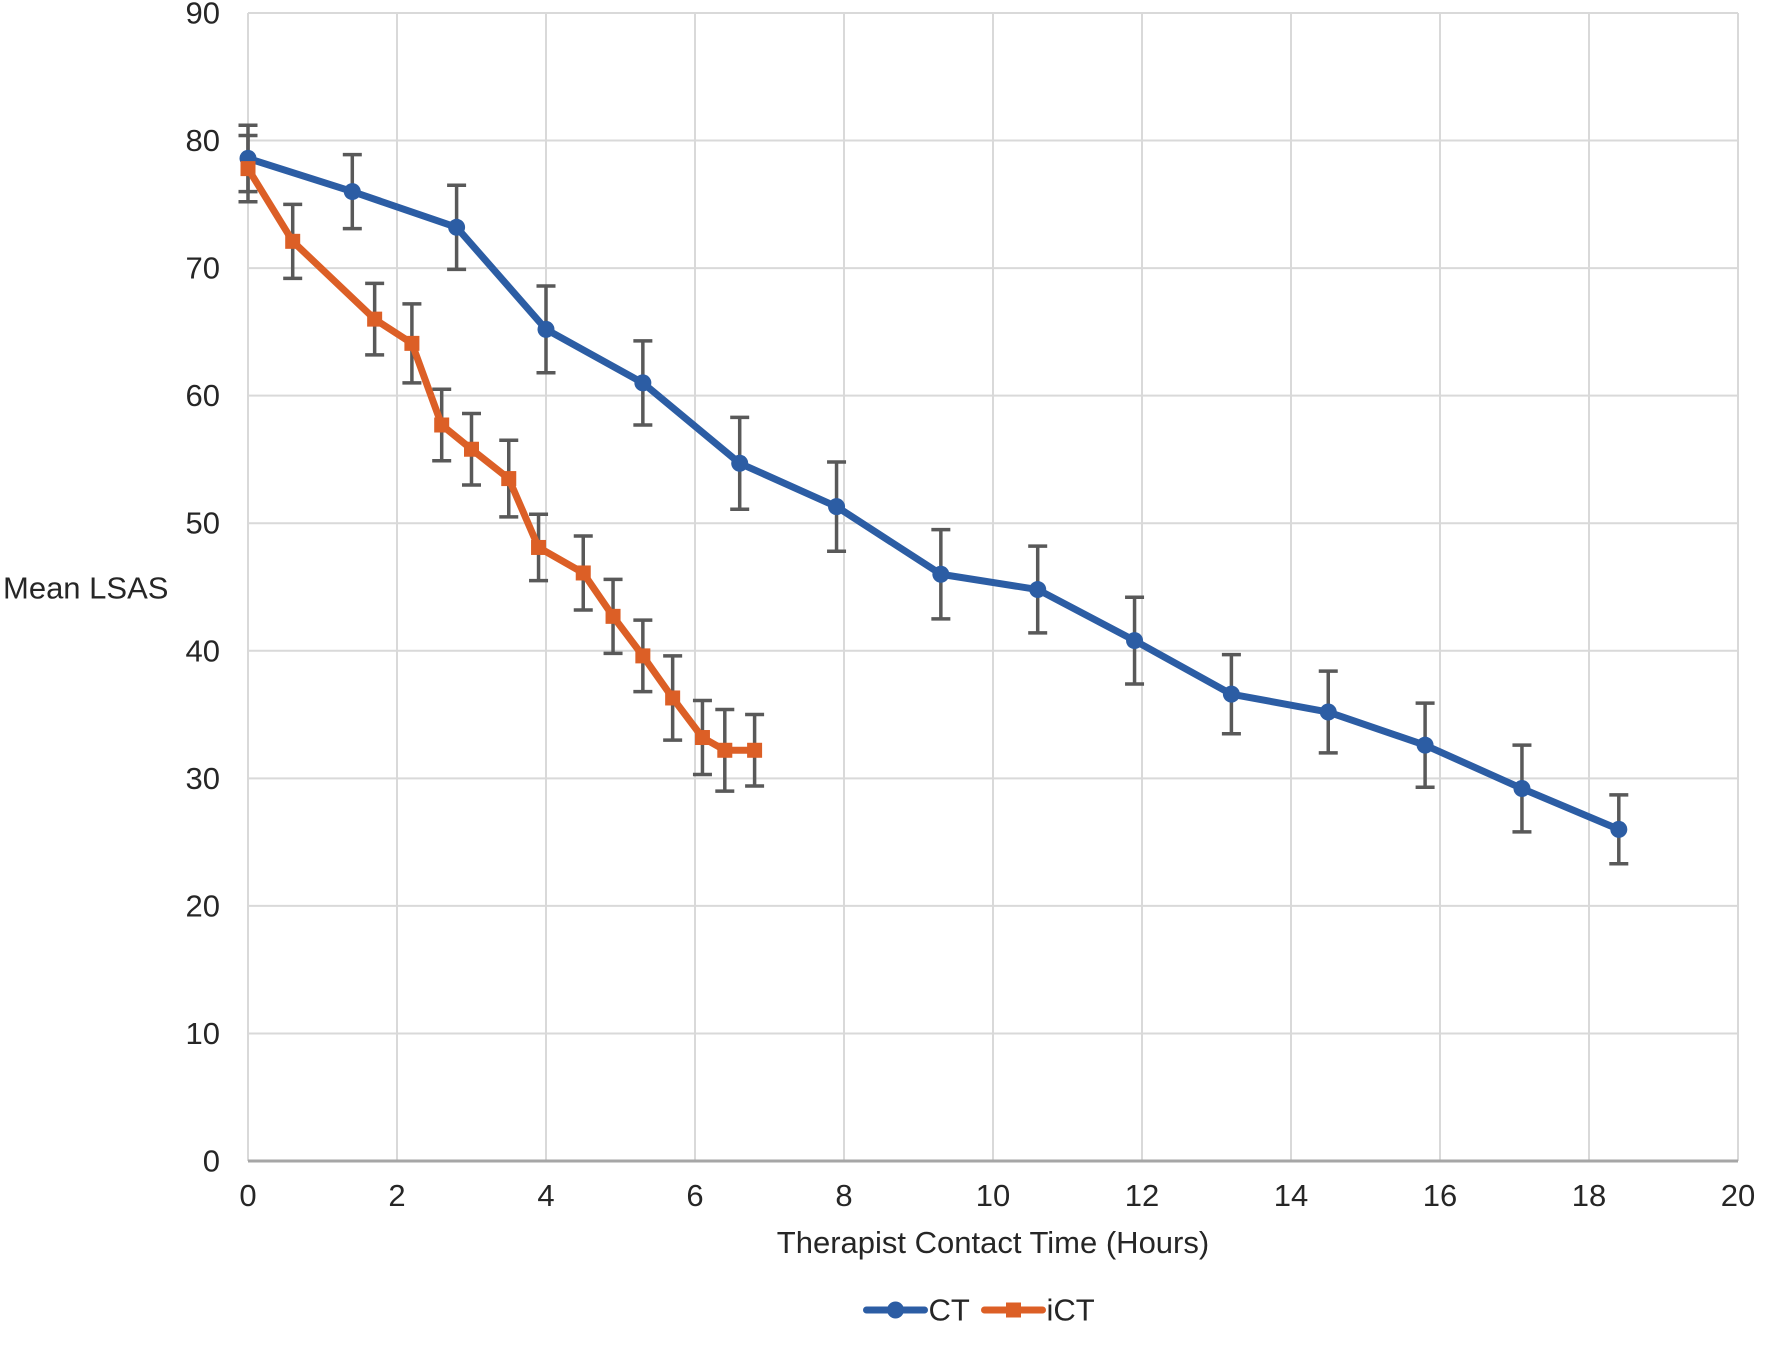  I want to click on x-tick-label-4: 4, so click(545, 1195).